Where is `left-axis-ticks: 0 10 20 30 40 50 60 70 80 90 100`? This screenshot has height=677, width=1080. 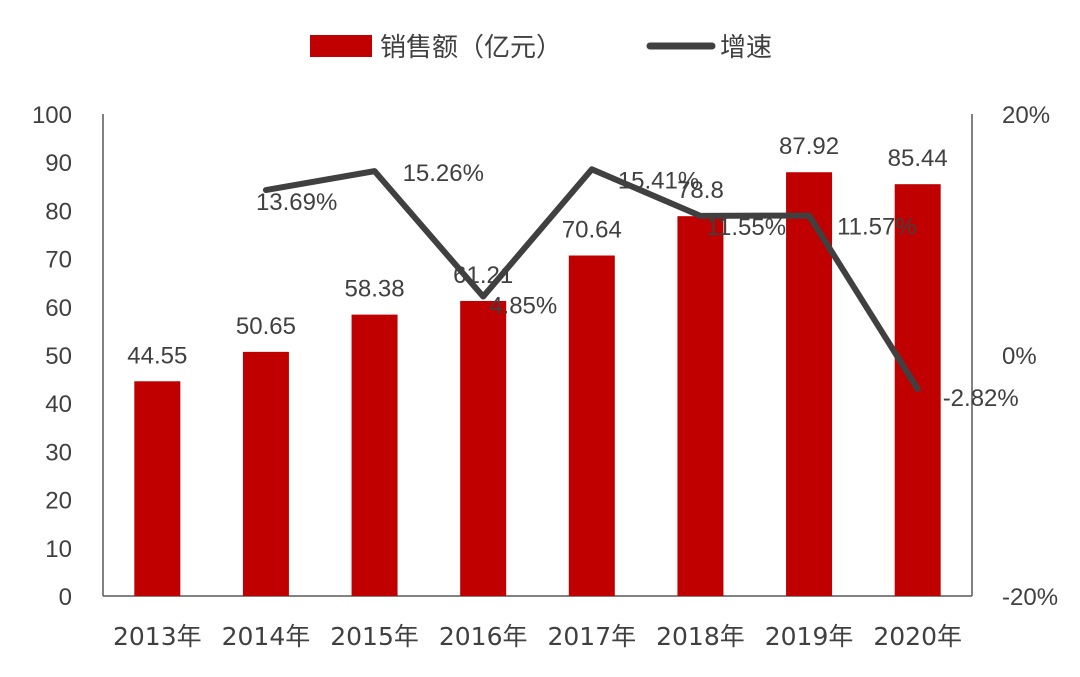 left-axis-ticks: 0 10 20 30 40 50 60 70 80 90 100 is located at coordinates (52, 356).